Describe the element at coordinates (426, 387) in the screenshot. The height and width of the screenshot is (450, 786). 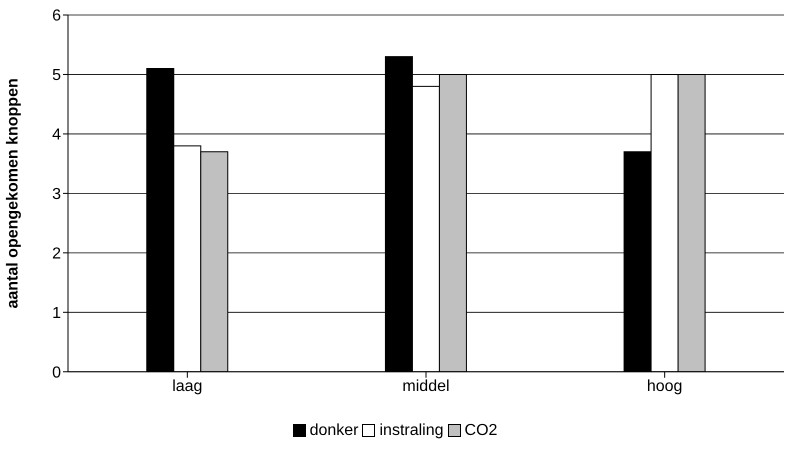
I see `x-tick-label: middel` at that location.